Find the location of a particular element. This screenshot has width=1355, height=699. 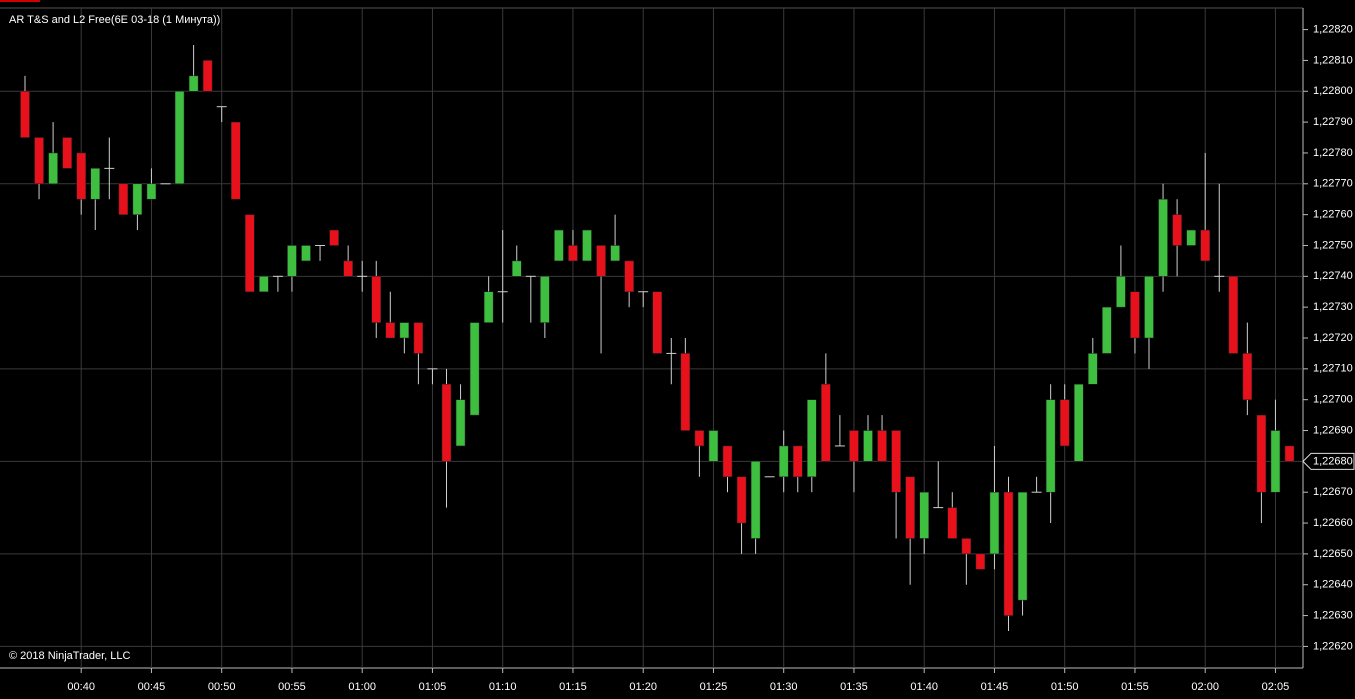

x-tick-label: 01:10 is located at coordinates (503, 687).